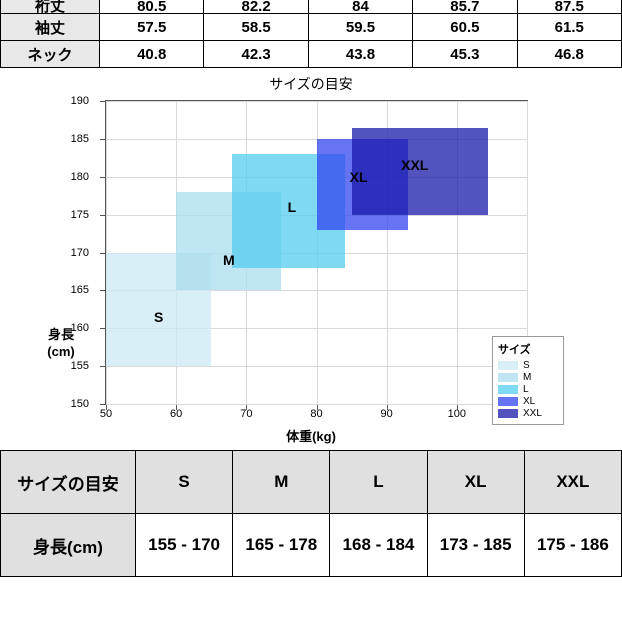 This screenshot has height=622, width=622. I want to click on row-label-height: 身長(cm), so click(68, 545).